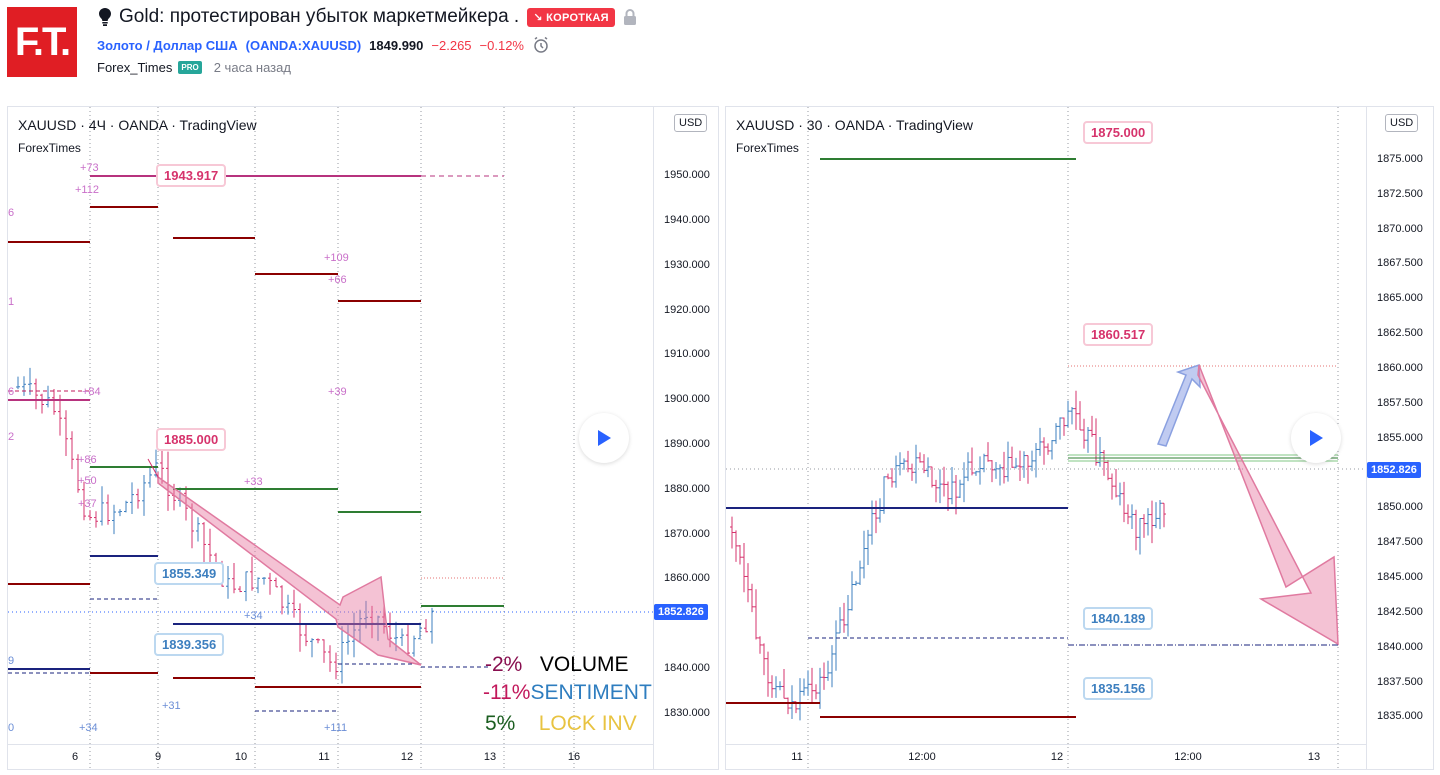 The image size is (1440, 775). Describe the element at coordinates (42, 42) in the screenshot. I see `author-logo: F.T.` at that location.